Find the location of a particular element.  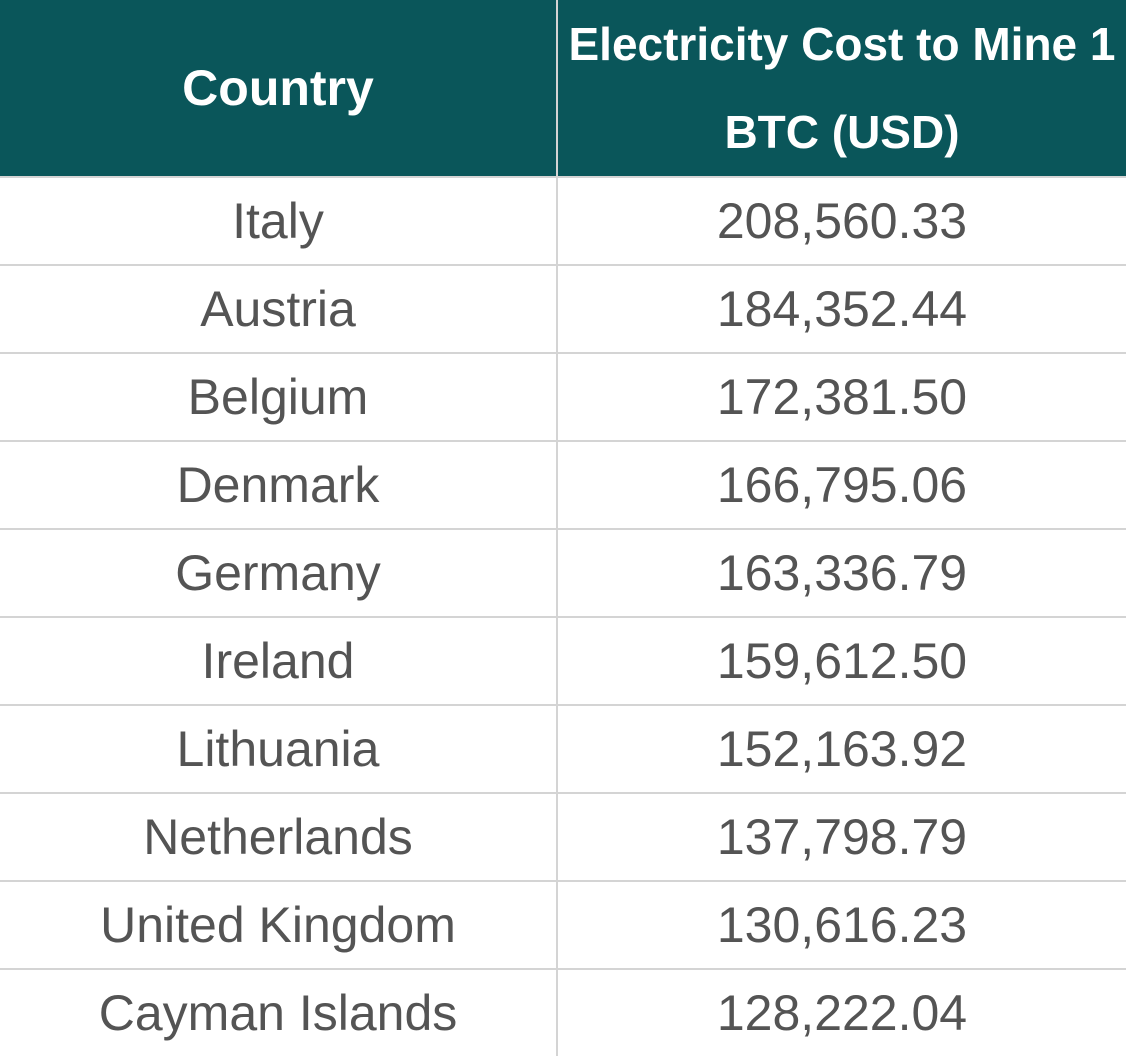

table-row: Cayman Islands 128,222.04 is located at coordinates (563, 1012).